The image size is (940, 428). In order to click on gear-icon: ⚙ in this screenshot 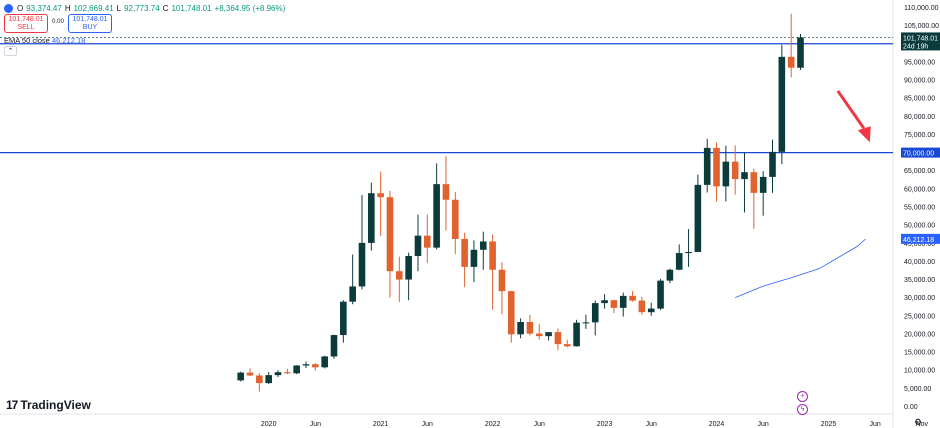, I will do `click(918, 422)`.